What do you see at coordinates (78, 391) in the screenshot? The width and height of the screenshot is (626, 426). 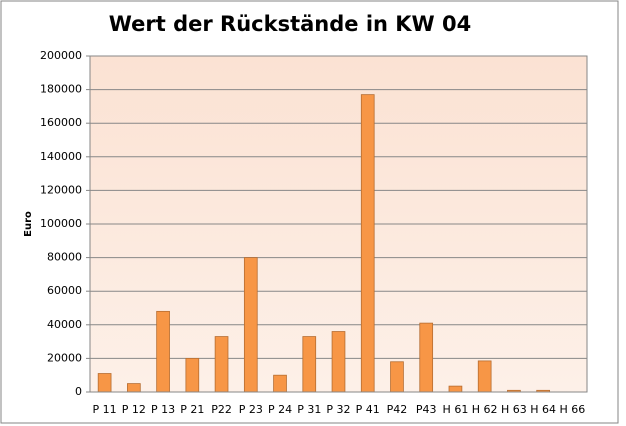 I see `y-tick-label: 0` at bounding box center [78, 391].